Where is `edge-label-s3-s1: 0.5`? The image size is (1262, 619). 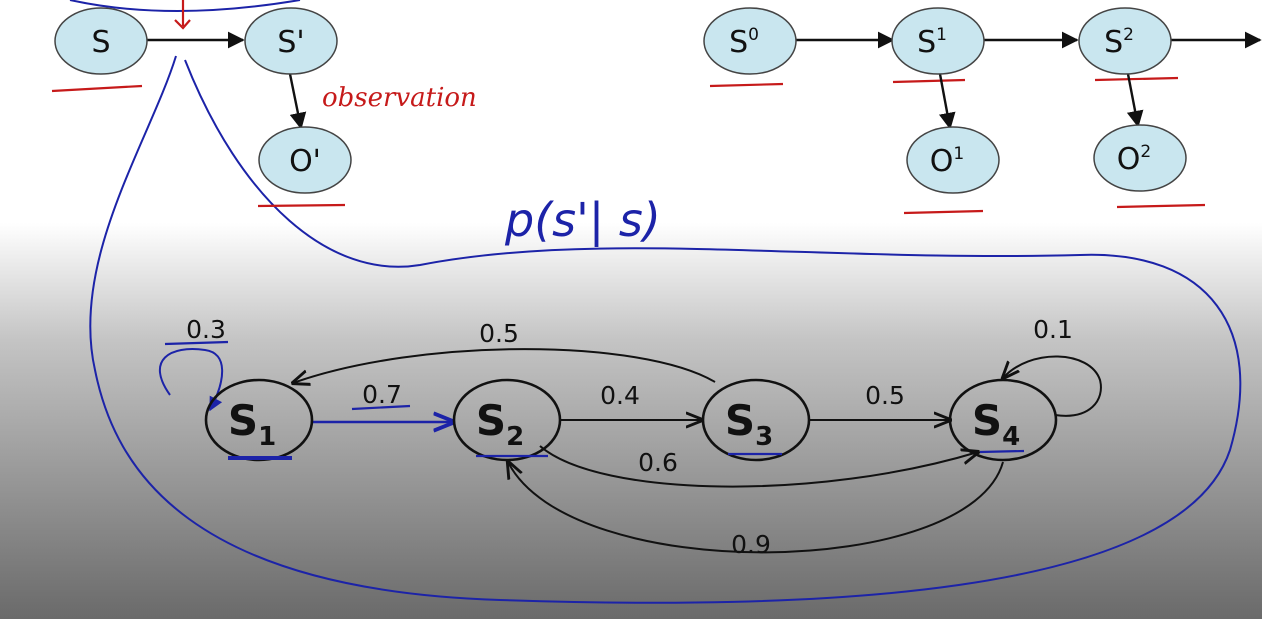 edge-label-s3-s1: 0.5 is located at coordinates (499, 333).